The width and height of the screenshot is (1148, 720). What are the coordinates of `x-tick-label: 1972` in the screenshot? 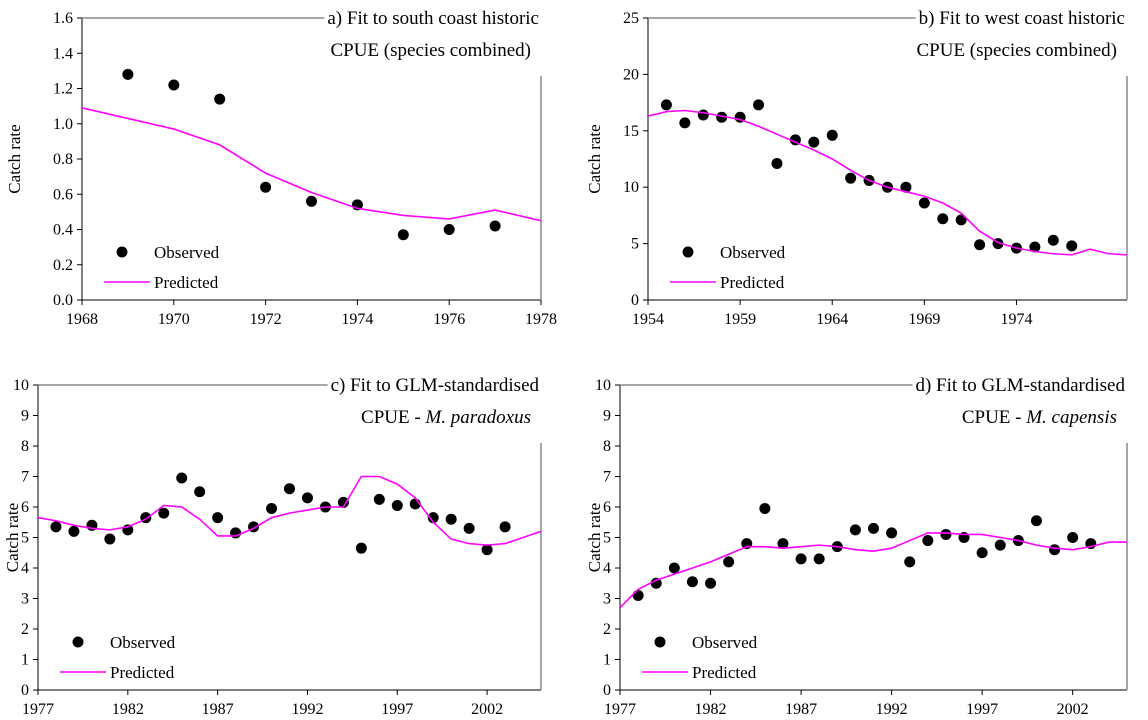 It's located at (266, 319).